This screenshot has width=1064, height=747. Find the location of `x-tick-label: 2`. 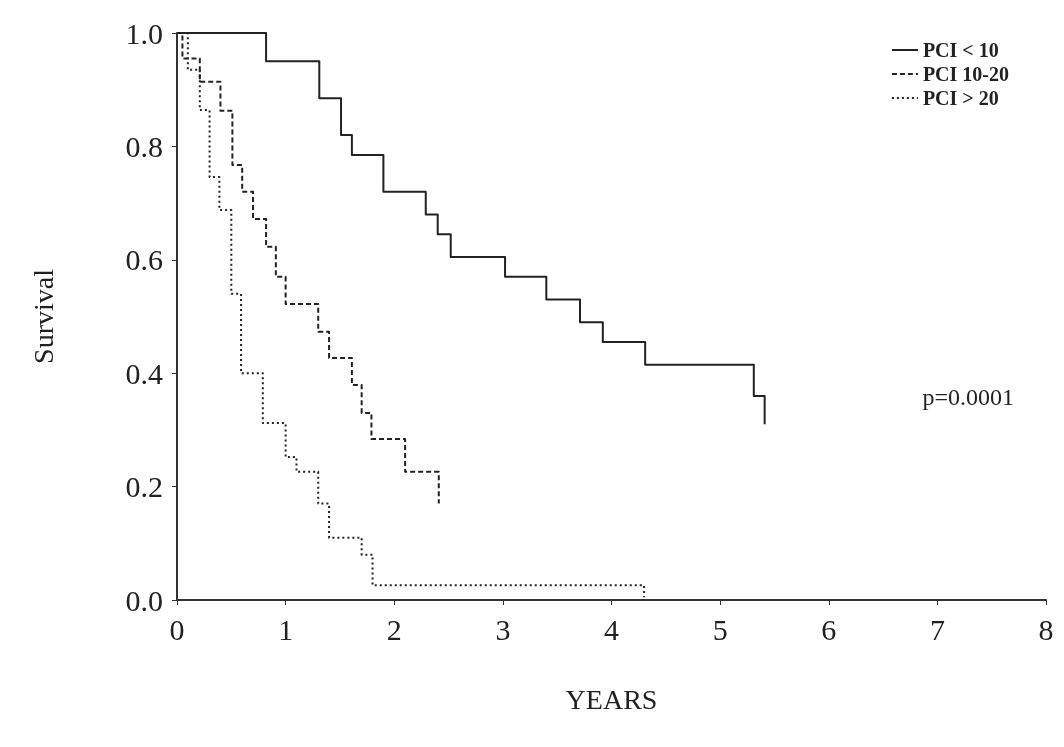

x-tick-label: 2 is located at coordinates (394, 629).